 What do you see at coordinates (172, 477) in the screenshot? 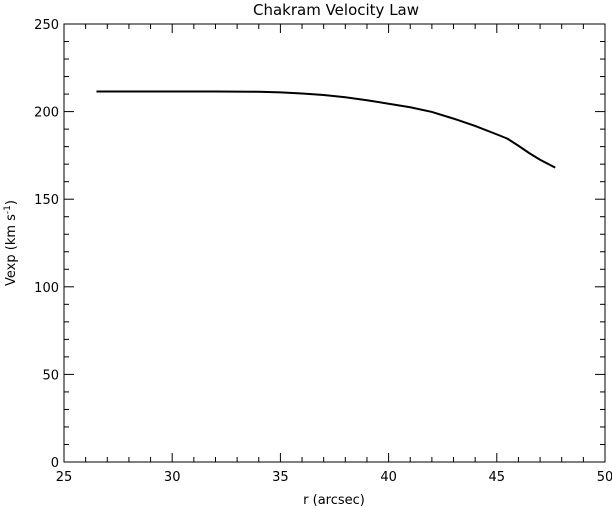
I see `x-tick-label: 30` at bounding box center [172, 477].